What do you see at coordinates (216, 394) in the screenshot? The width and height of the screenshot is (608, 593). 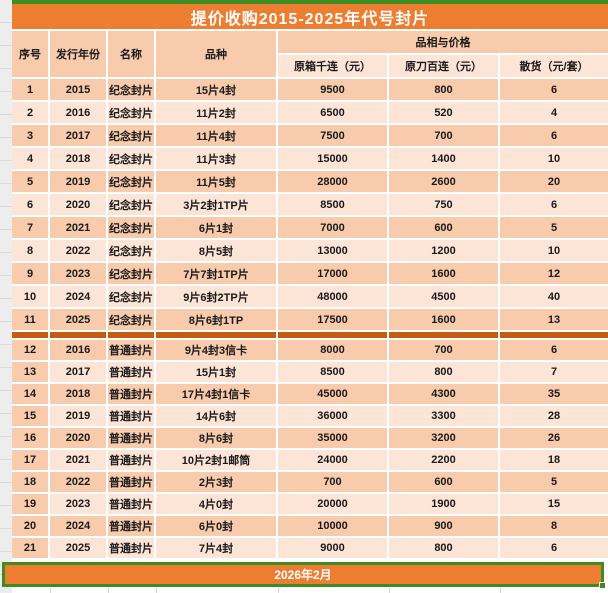 I see `cell-variety: 17片4封1信卡` at bounding box center [216, 394].